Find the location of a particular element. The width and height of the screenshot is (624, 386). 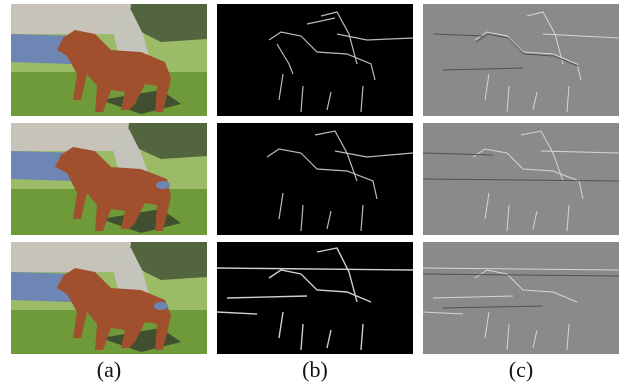

row3-col-c-edge-map is located at coordinates (521, 298).